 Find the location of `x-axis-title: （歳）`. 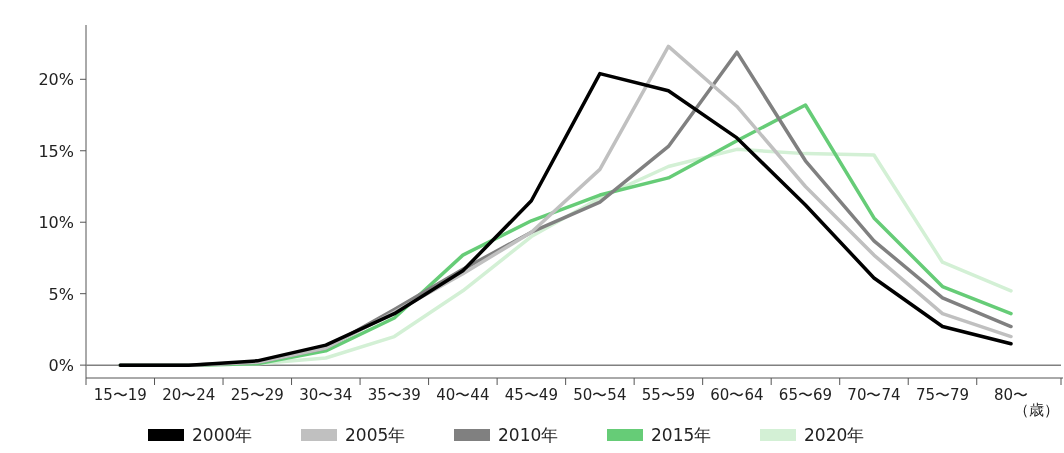

x-axis-title: （歳） is located at coordinates (1036, 410).